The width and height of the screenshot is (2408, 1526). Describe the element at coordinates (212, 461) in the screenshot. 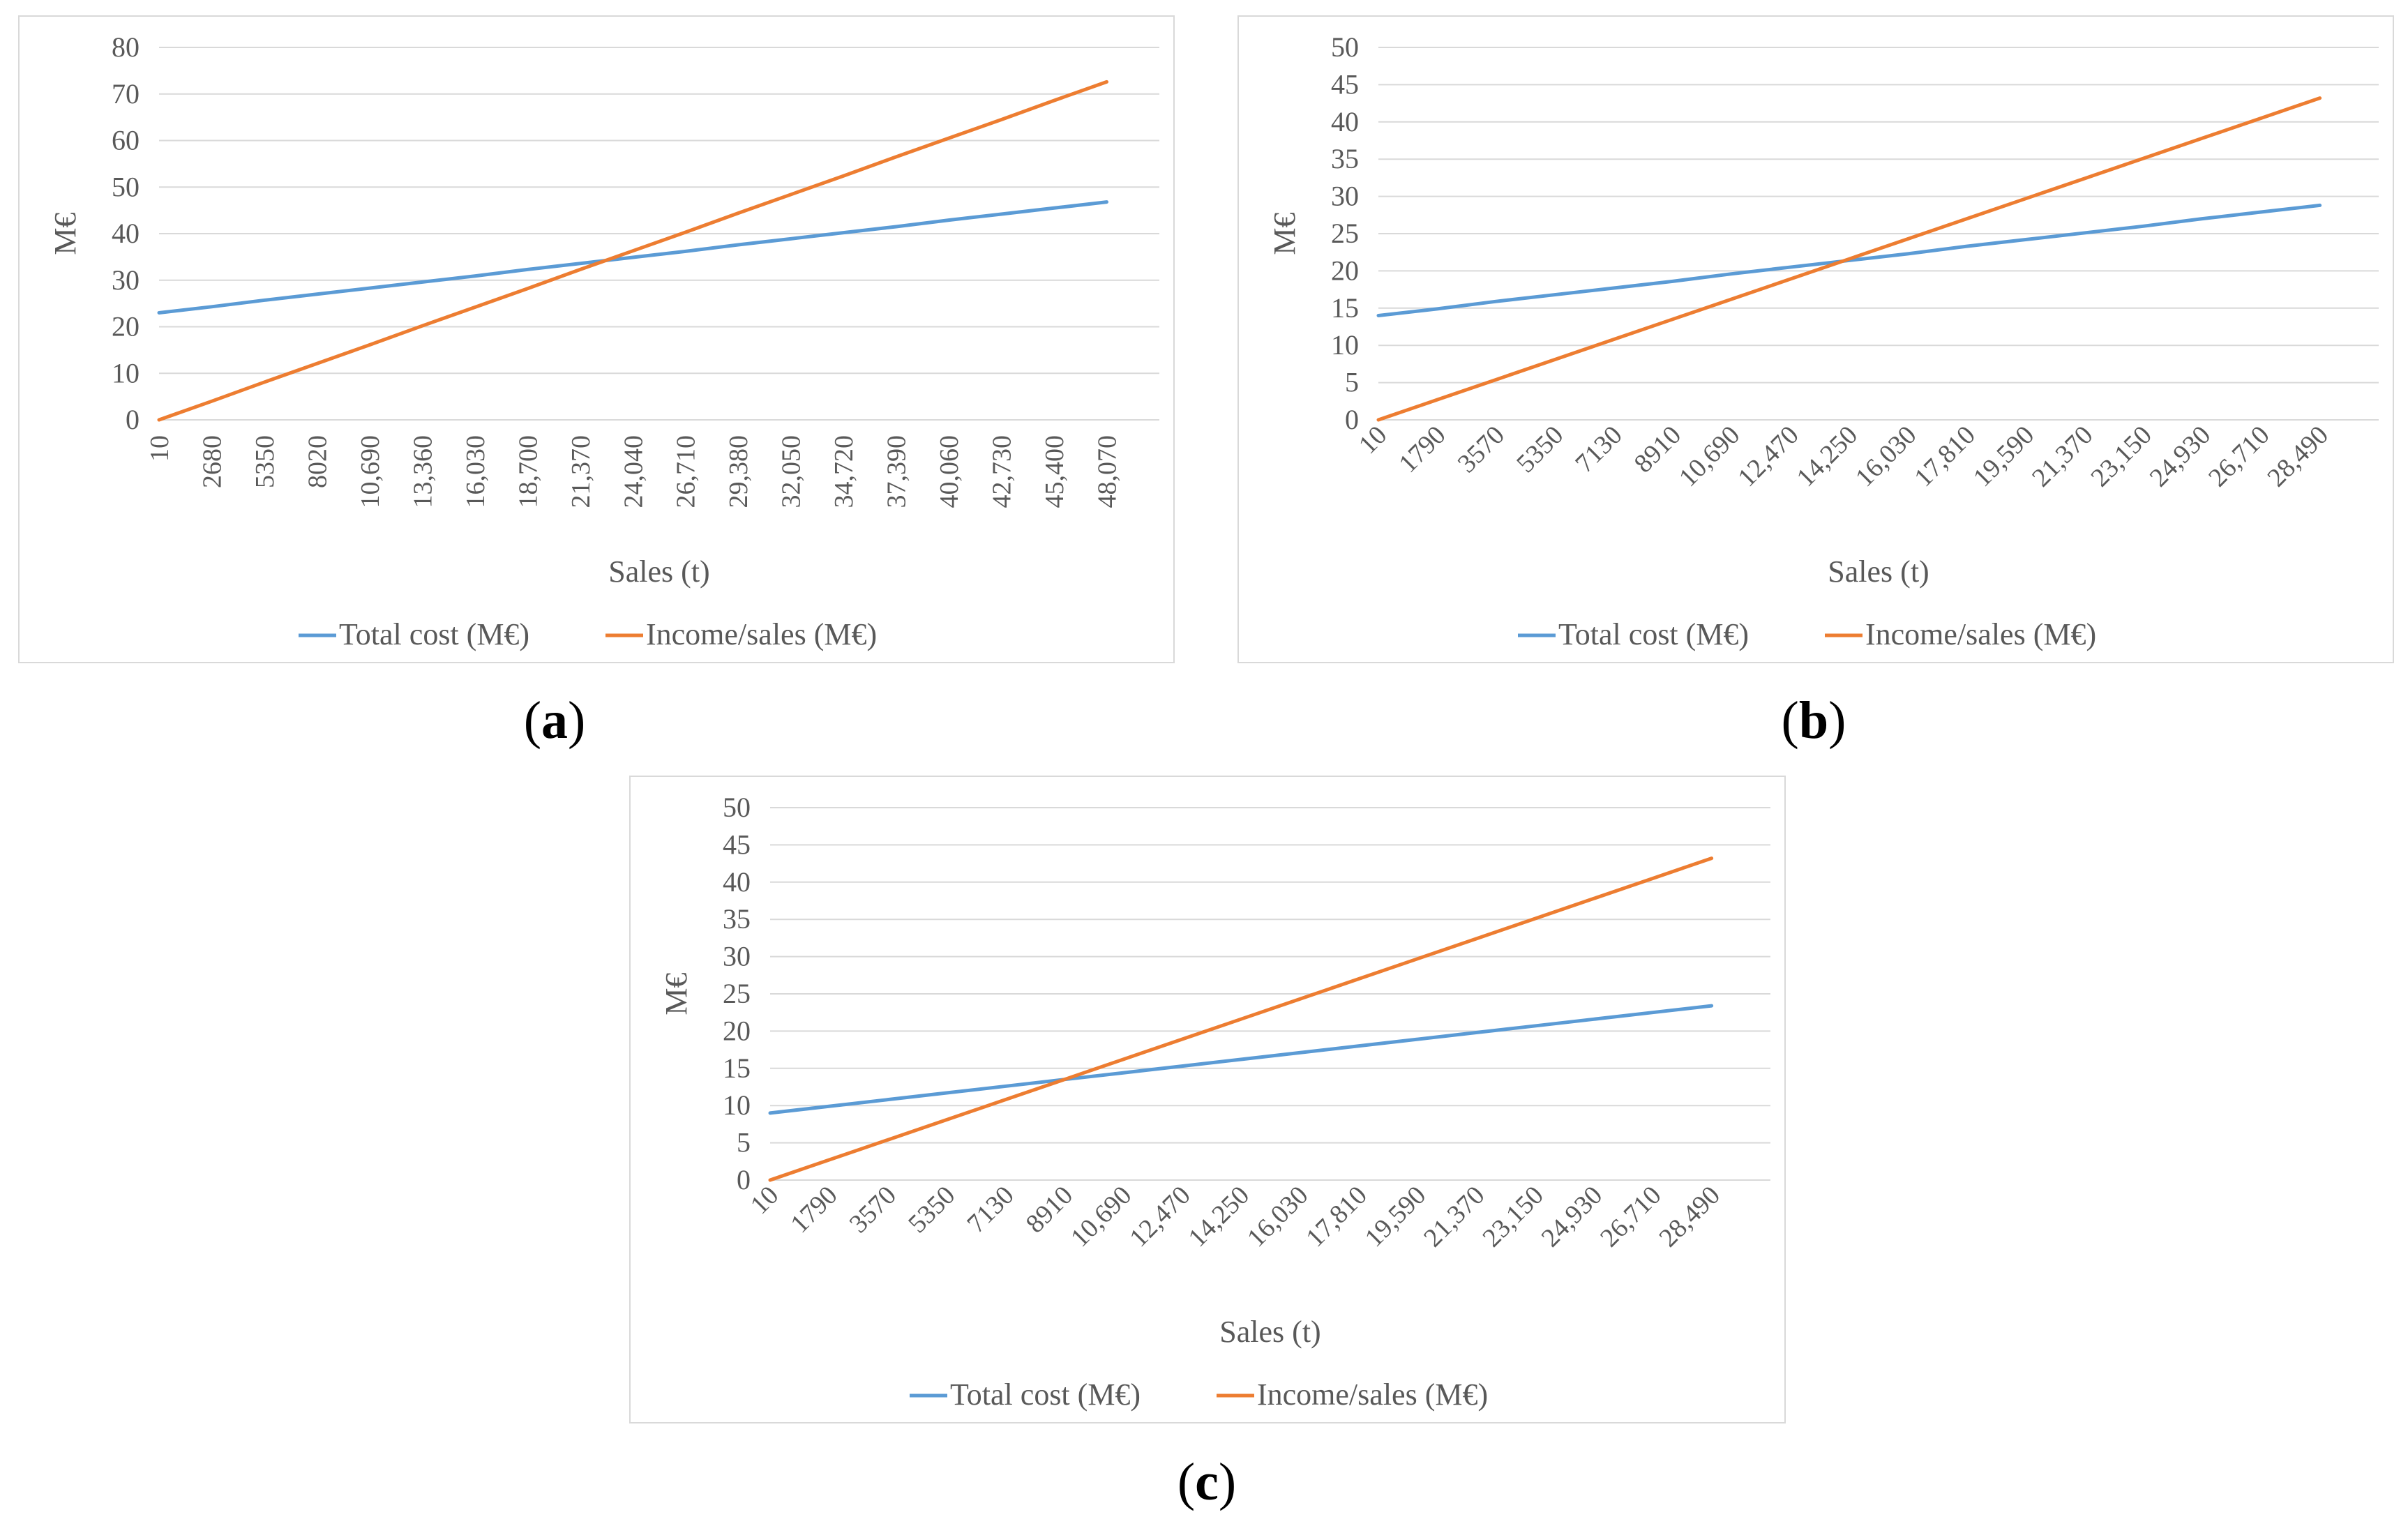

I see `x-tick-label: 2680` at that location.